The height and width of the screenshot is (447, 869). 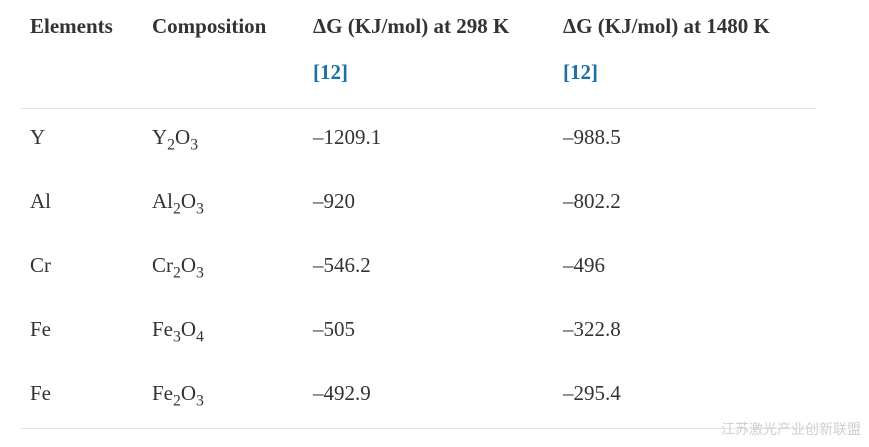 I want to click on composition-cell: Fe2O3, so click(x=178, y=395).